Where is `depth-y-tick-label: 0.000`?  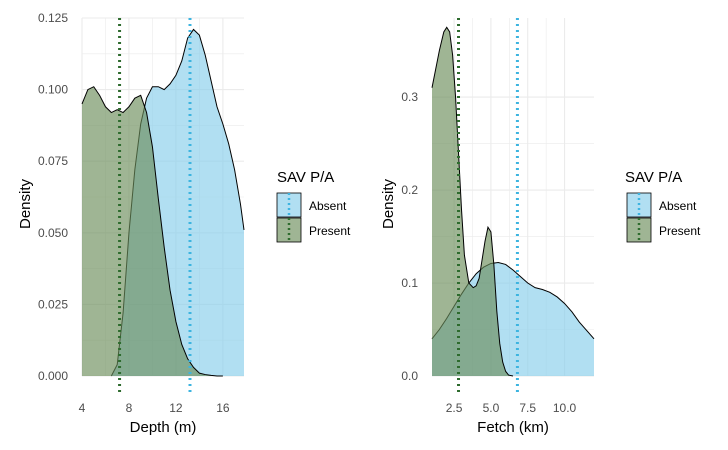 depth-y-tick-label: 0.000 is located at coordinates (53, 376).